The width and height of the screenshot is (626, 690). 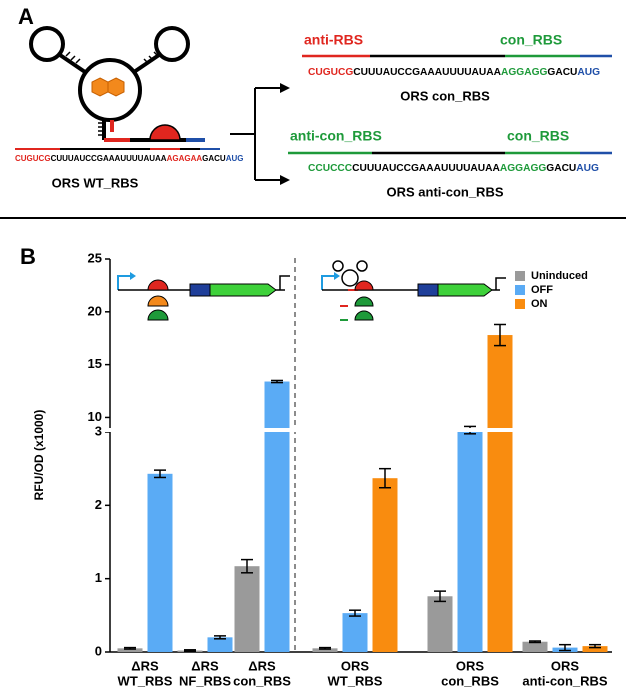 I want to click on y-tick-label: 3, so click(x=98, y=430).